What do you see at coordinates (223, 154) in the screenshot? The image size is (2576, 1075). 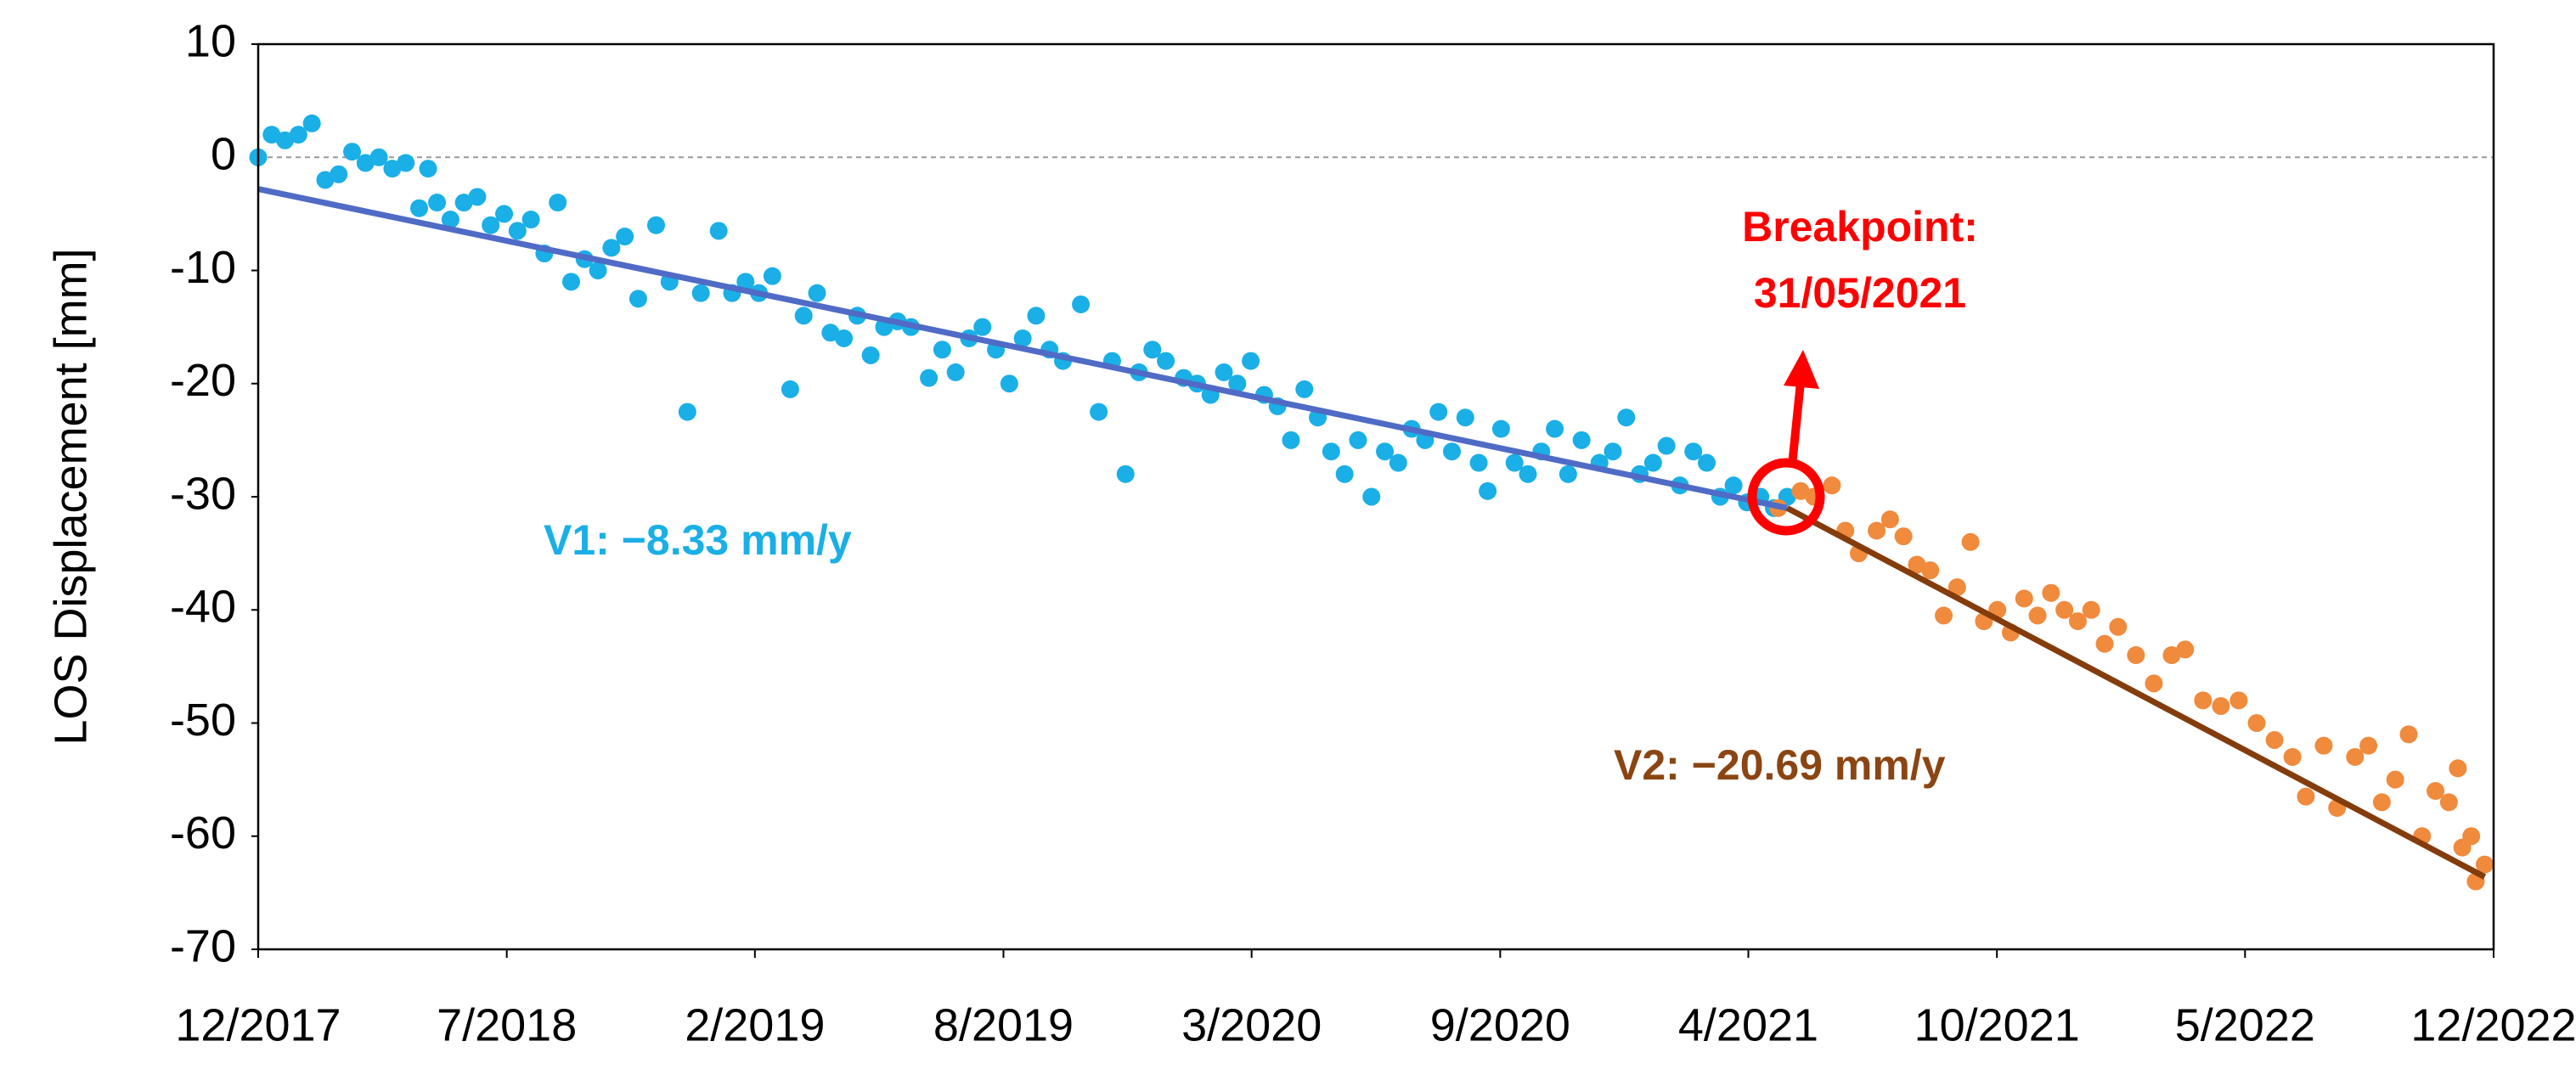 I see `y-tick-label: 0` at bounding box center [223, 154].